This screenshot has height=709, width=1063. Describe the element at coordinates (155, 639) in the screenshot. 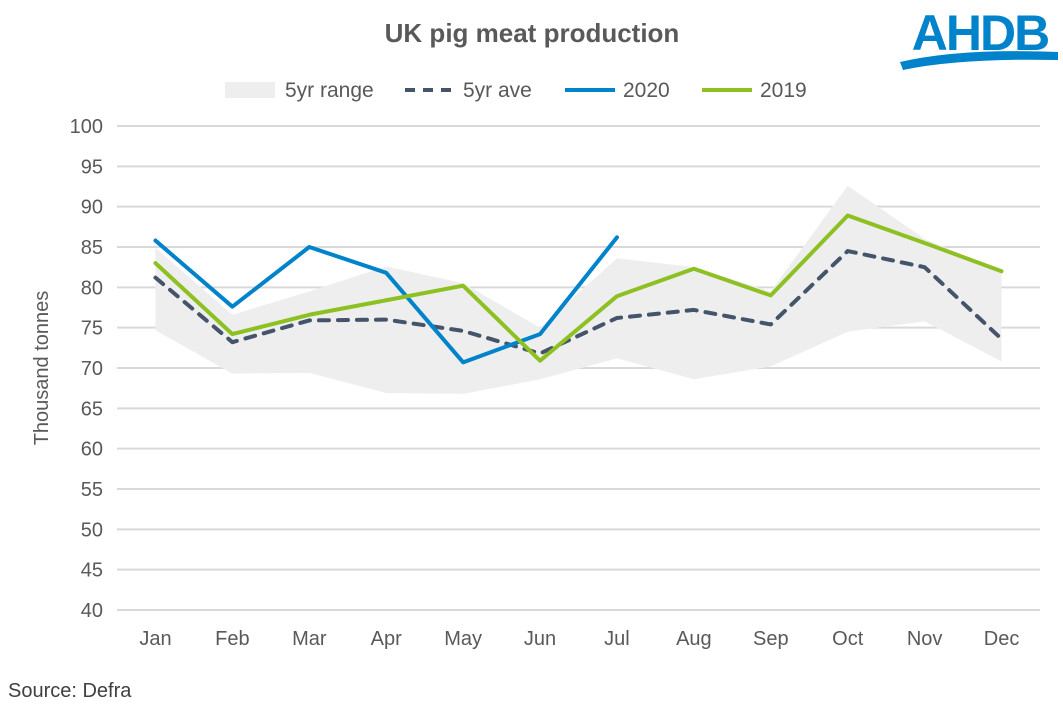

I see `x-tick-label: Jan` at that location.